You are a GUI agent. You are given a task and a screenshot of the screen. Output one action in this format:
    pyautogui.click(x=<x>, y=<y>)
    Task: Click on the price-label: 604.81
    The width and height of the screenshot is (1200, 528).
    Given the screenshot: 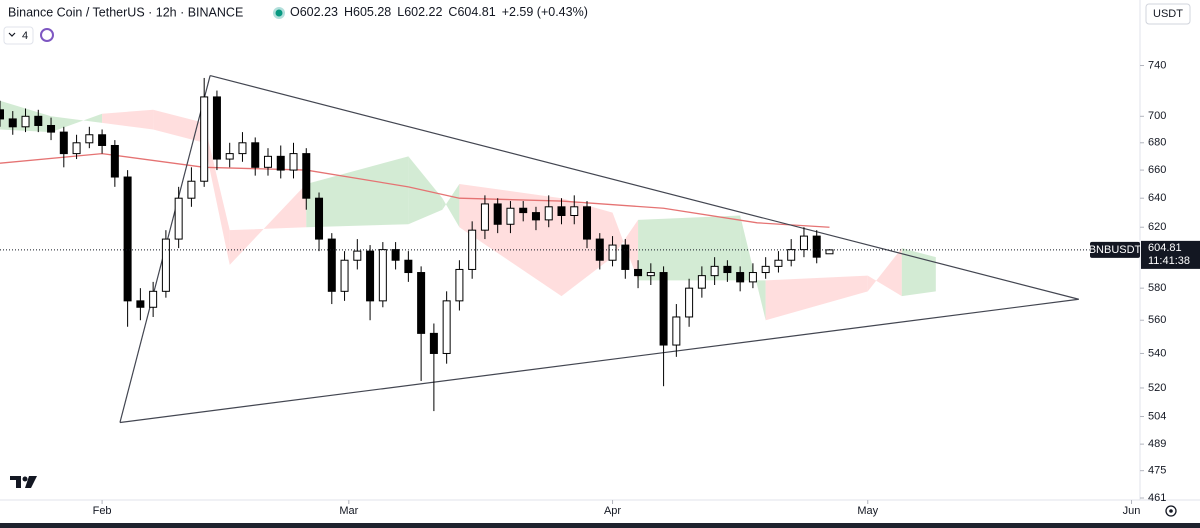 What is the action you would take?
    pyautogui.click(x=1165, y=248)
    